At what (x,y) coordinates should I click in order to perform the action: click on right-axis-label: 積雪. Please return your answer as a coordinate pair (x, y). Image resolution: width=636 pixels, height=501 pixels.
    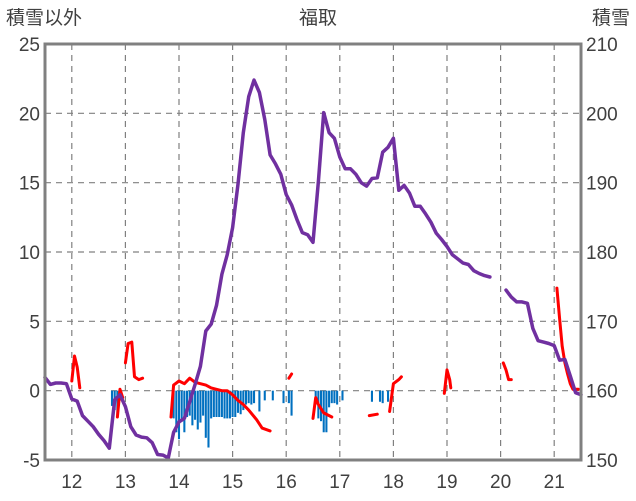
    Looking at the image, I should click on (611, 18).